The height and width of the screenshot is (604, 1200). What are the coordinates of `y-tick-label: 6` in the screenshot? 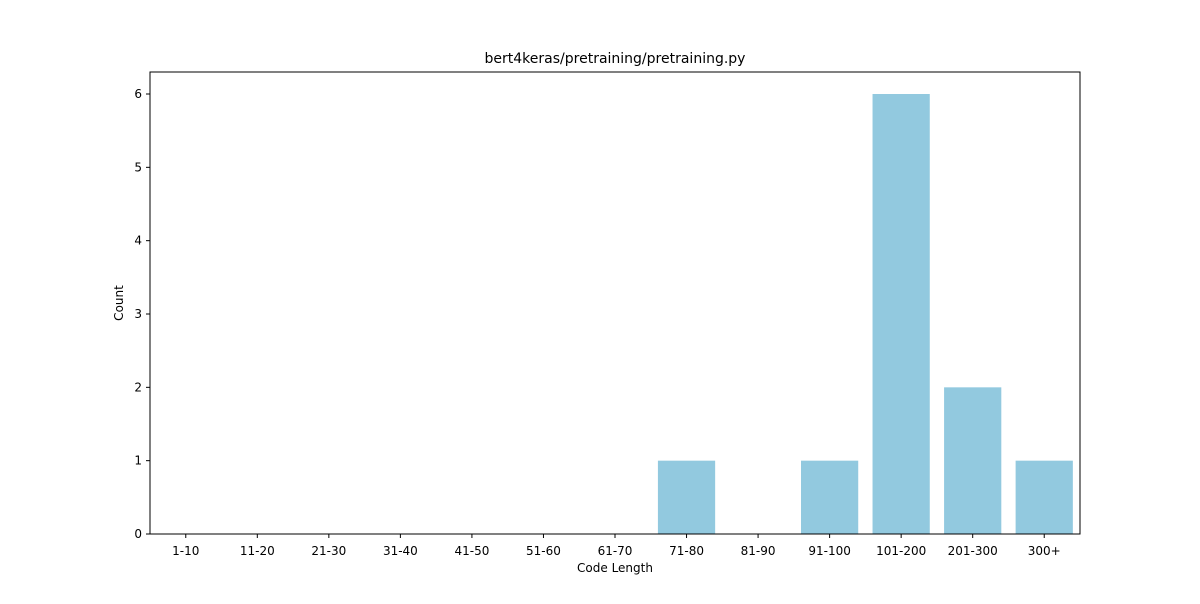 It's located at (138, 94).